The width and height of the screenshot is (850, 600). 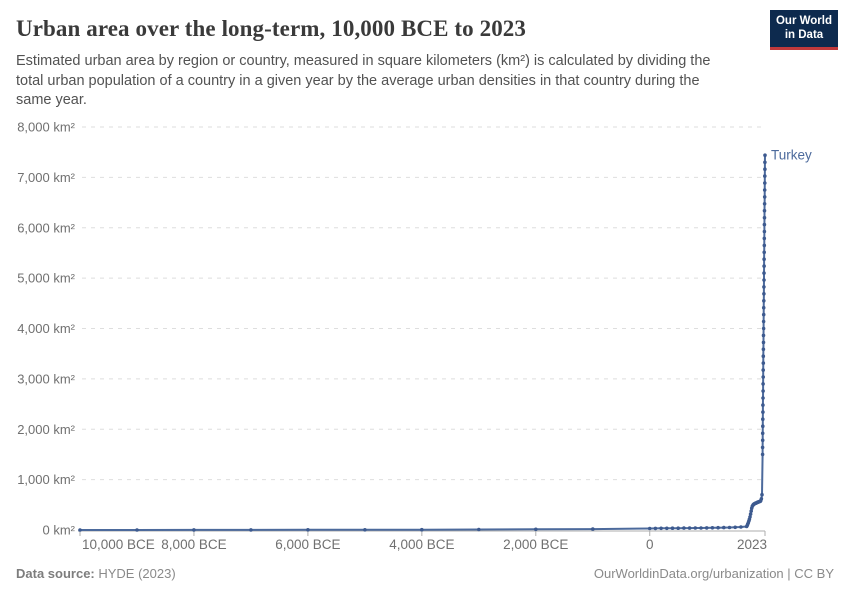 I want to click on owid-logo-line2: in Data, so click(x=804, y=34).